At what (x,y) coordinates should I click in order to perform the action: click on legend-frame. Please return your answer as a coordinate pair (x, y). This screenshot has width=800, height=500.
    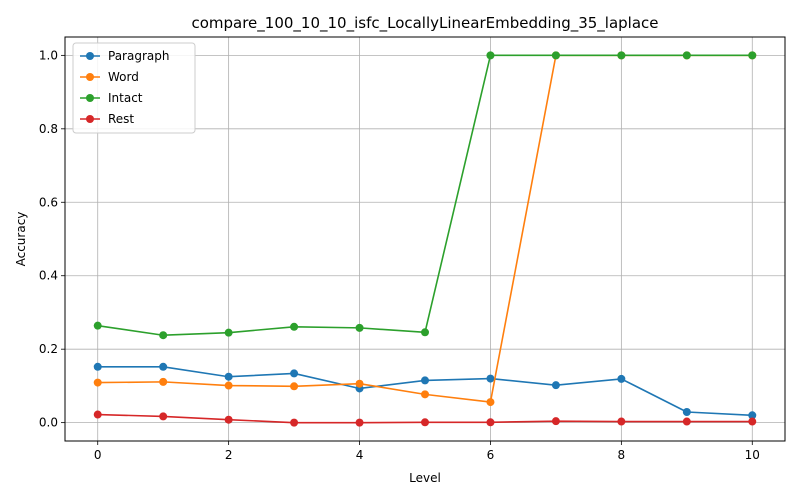
    Looking at the image, I should click on (134, 88).